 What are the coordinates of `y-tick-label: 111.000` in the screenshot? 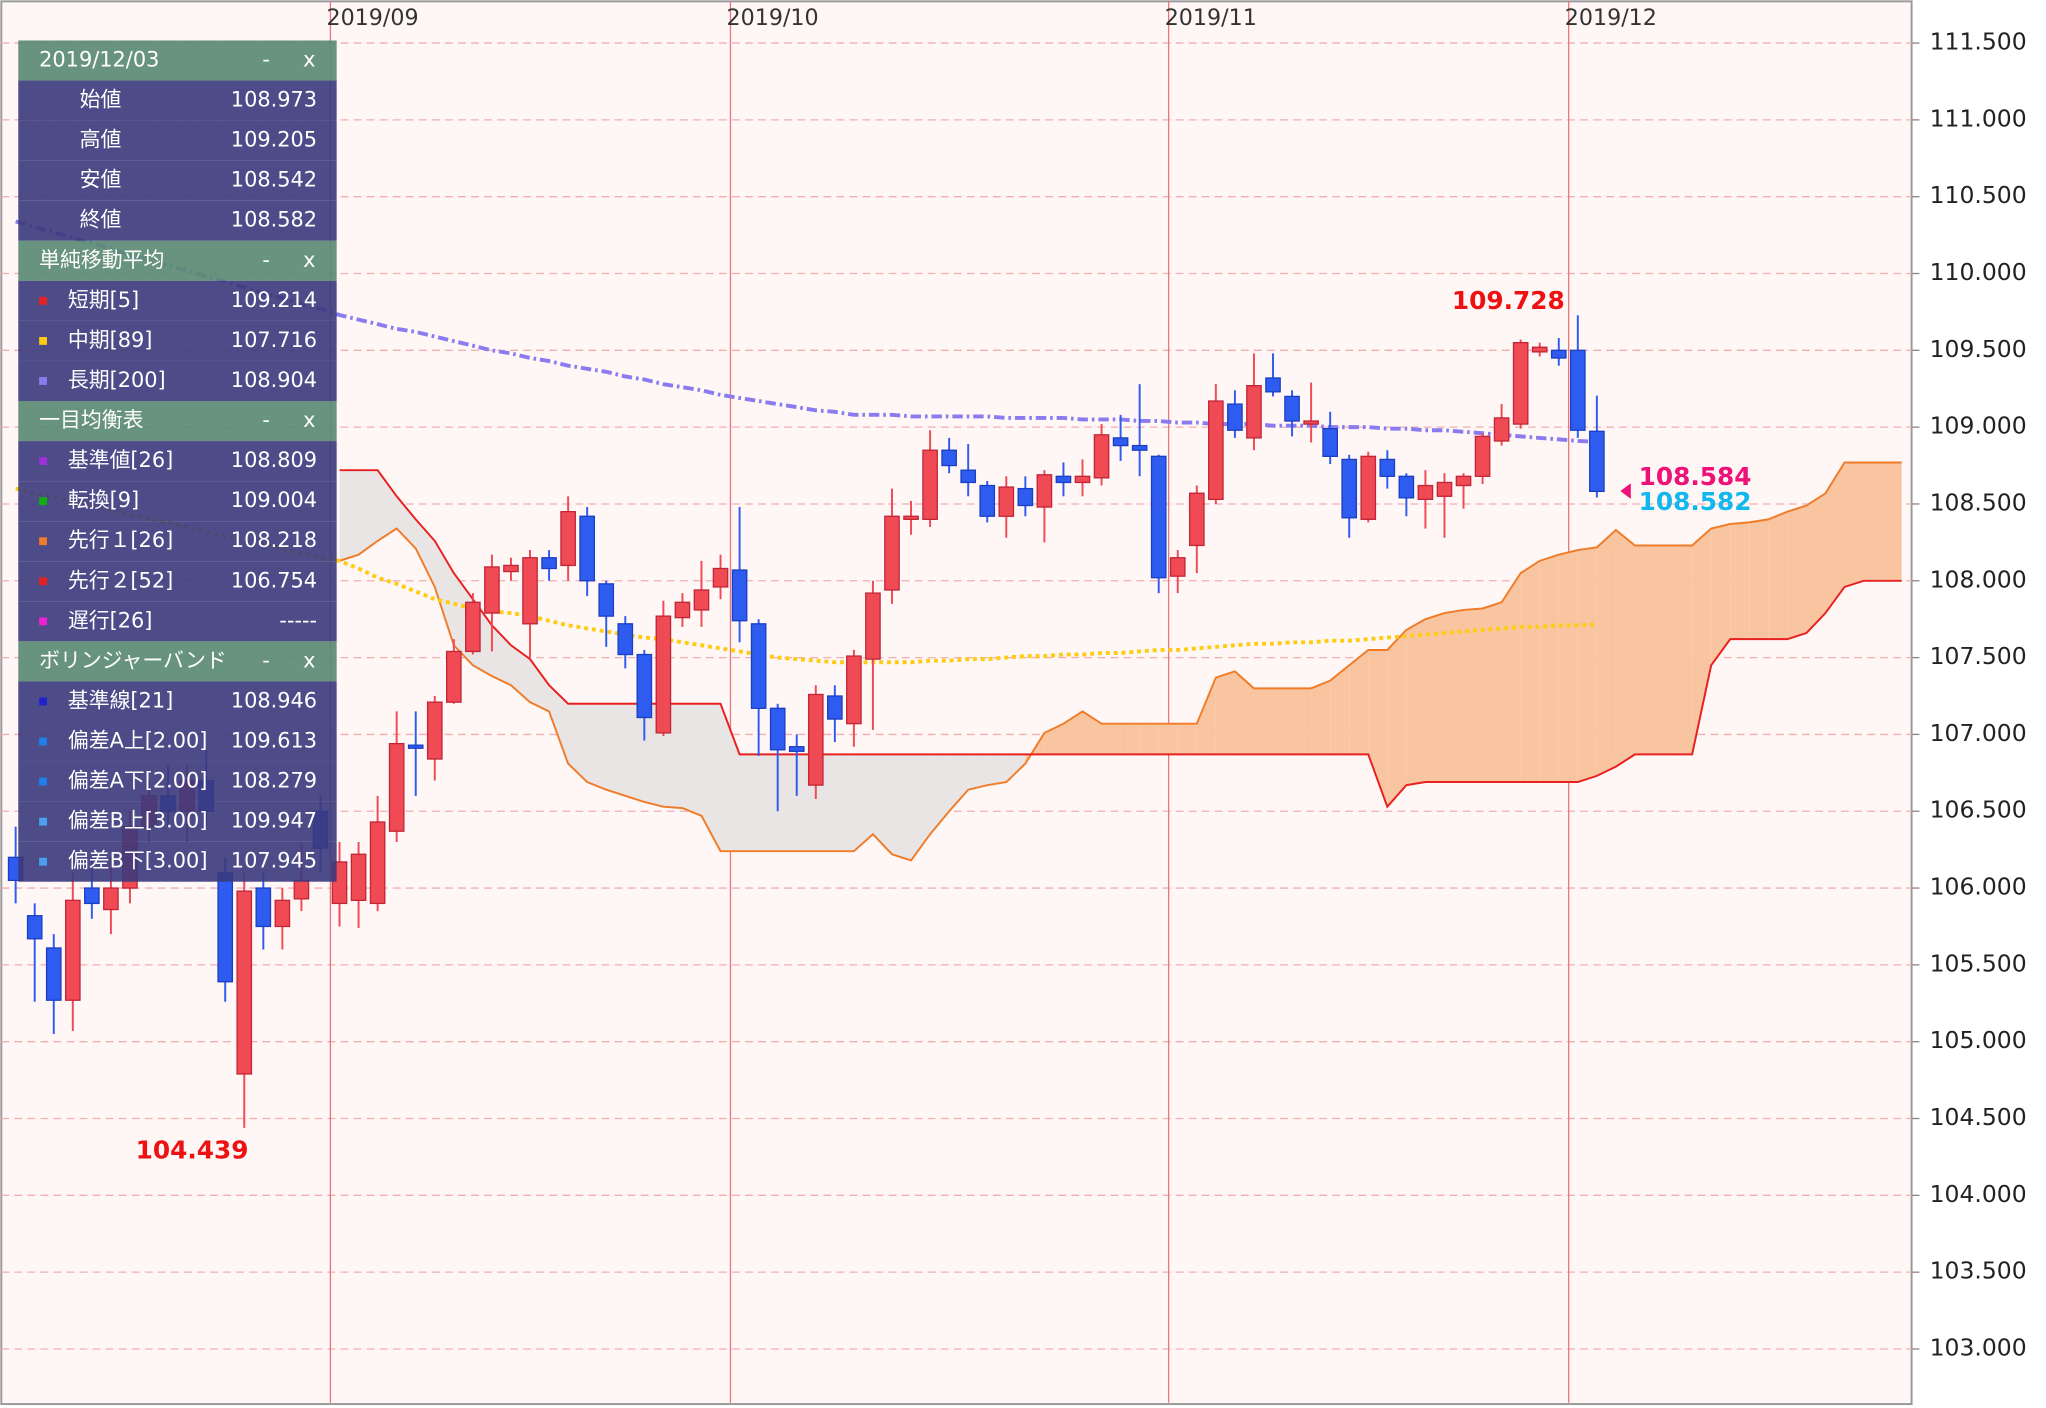 It's located at (1978, 118).